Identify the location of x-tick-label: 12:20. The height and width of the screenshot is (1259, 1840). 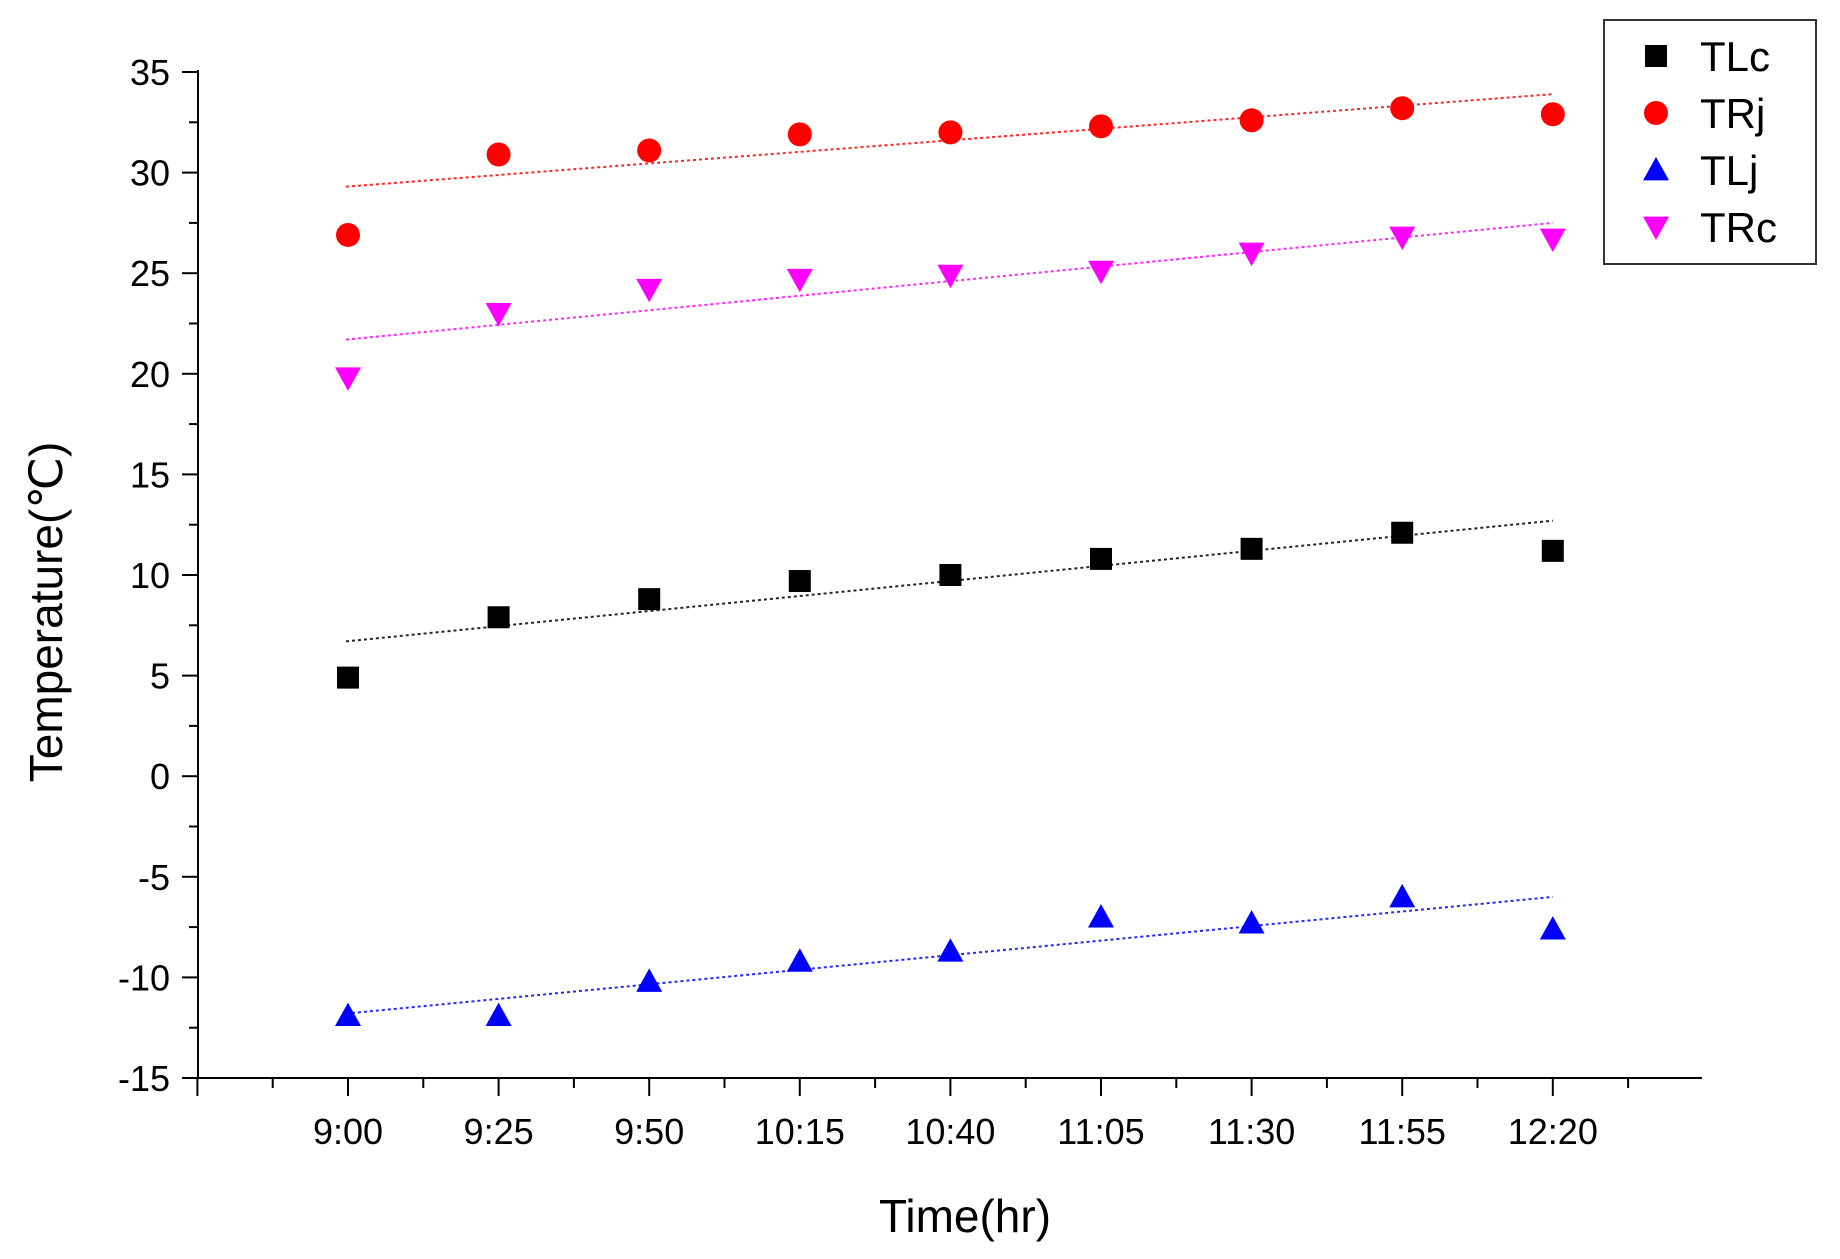
(1553, 1131).